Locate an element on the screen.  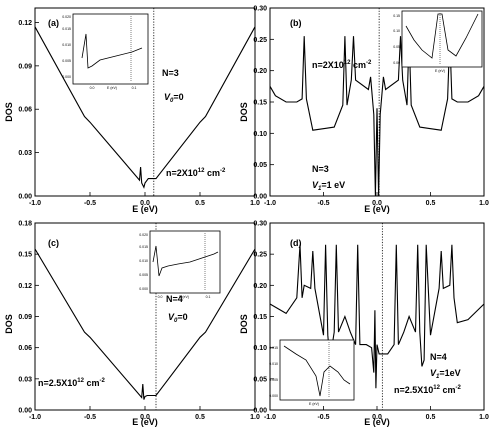
y-tick-label: 0.10 is located at coordinates (260, 348).